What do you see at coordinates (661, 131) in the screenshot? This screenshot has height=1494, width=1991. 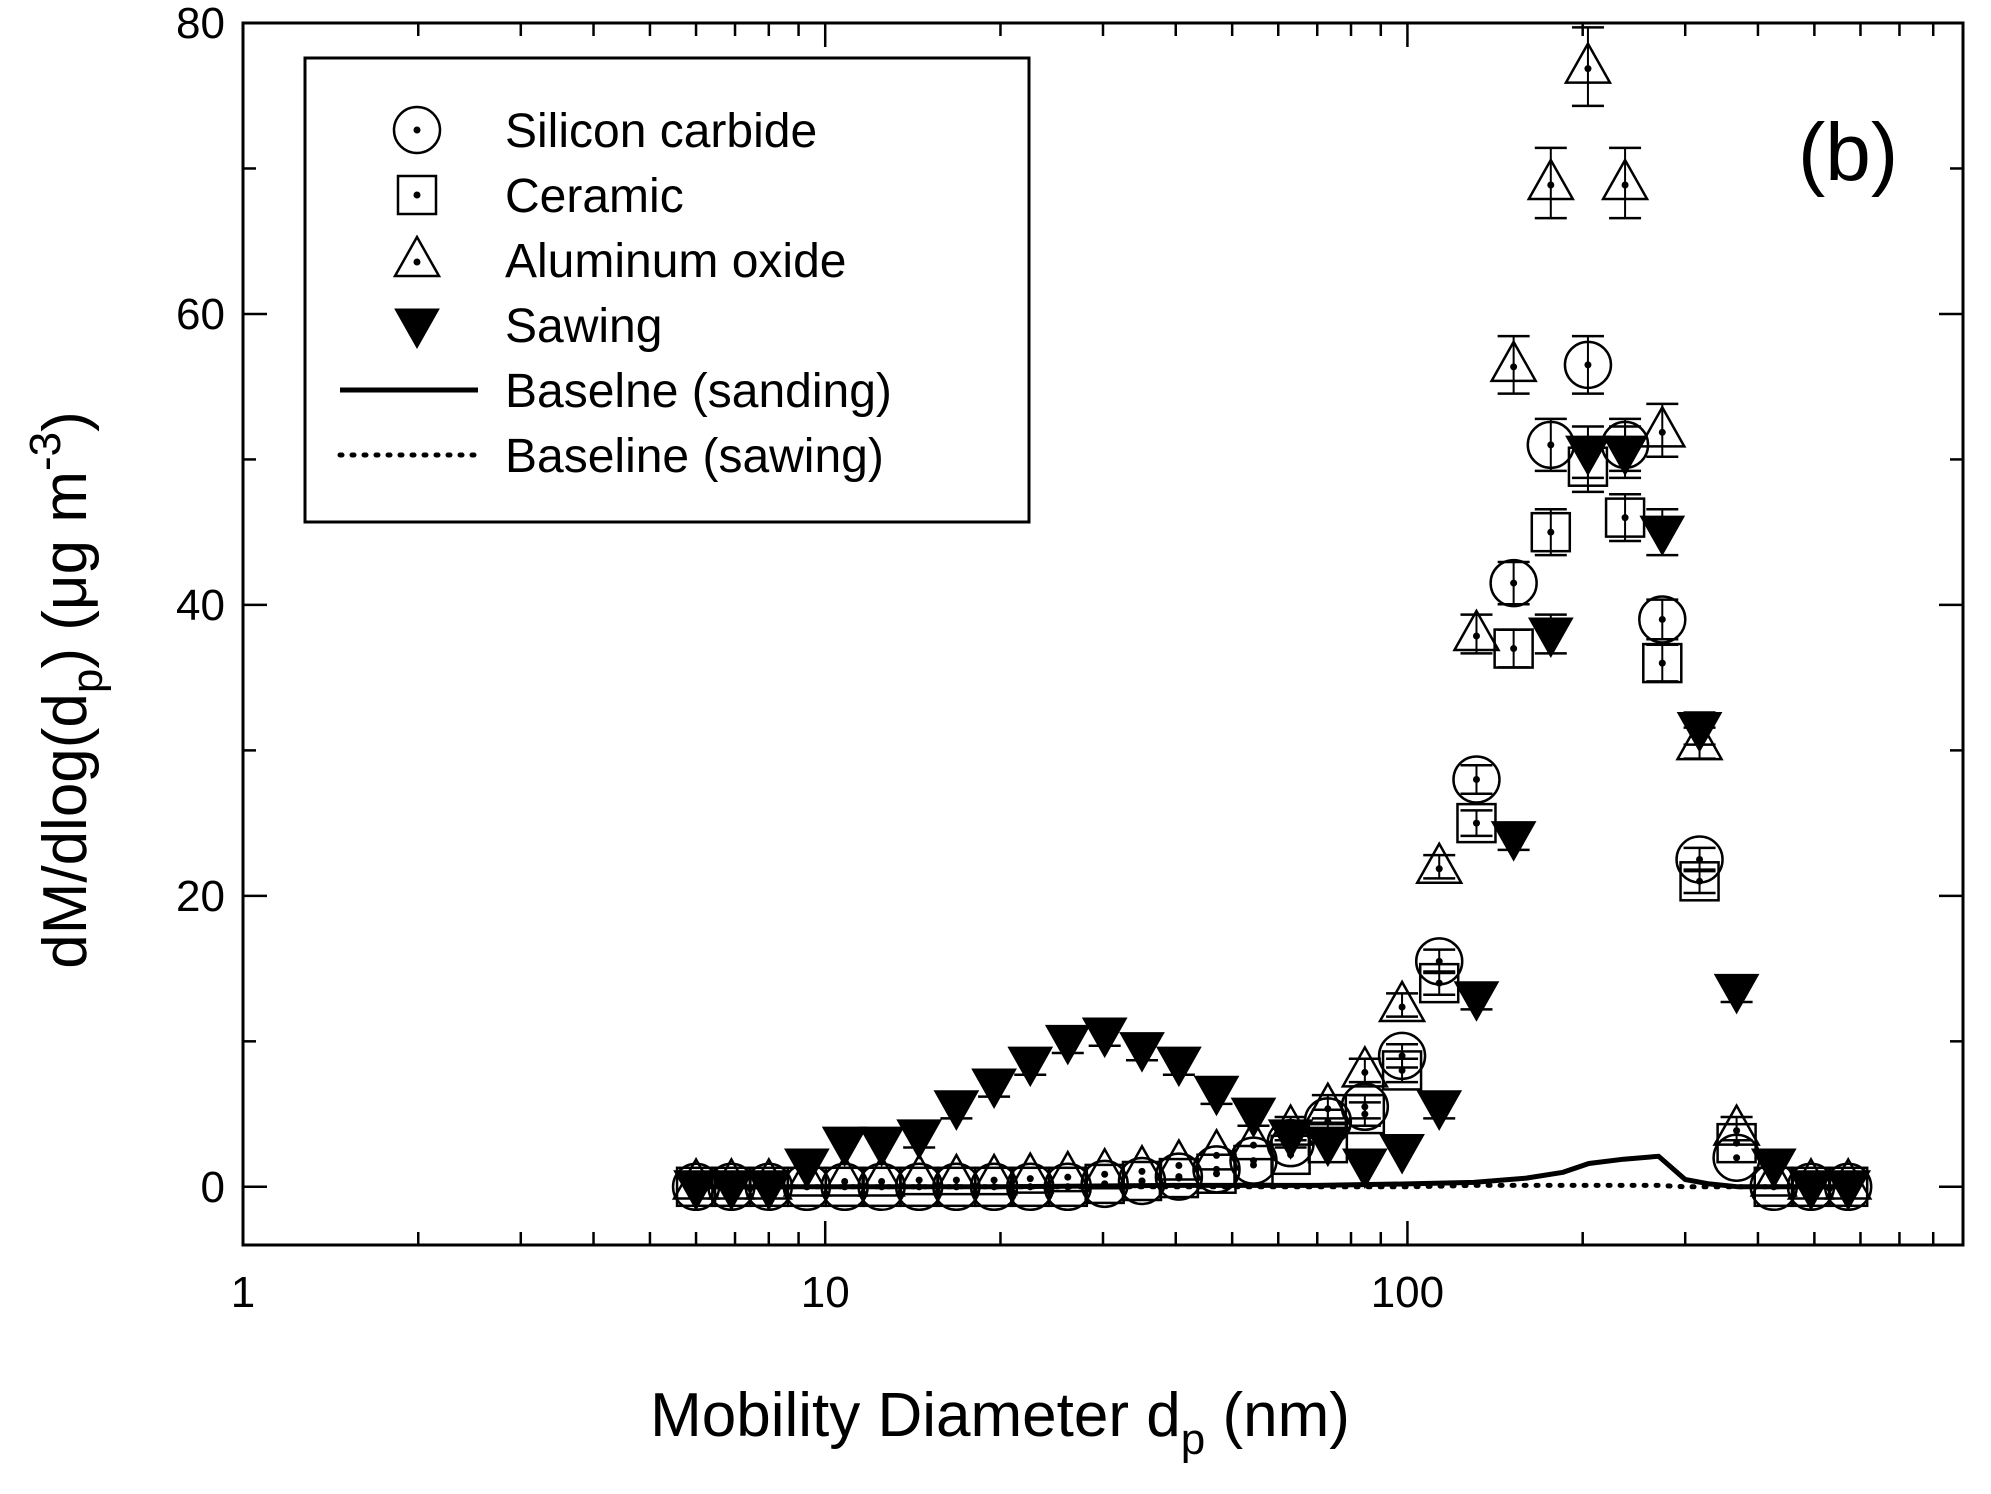 I see `legend-label: Silicon carbide` at bounding box center [661, 131].